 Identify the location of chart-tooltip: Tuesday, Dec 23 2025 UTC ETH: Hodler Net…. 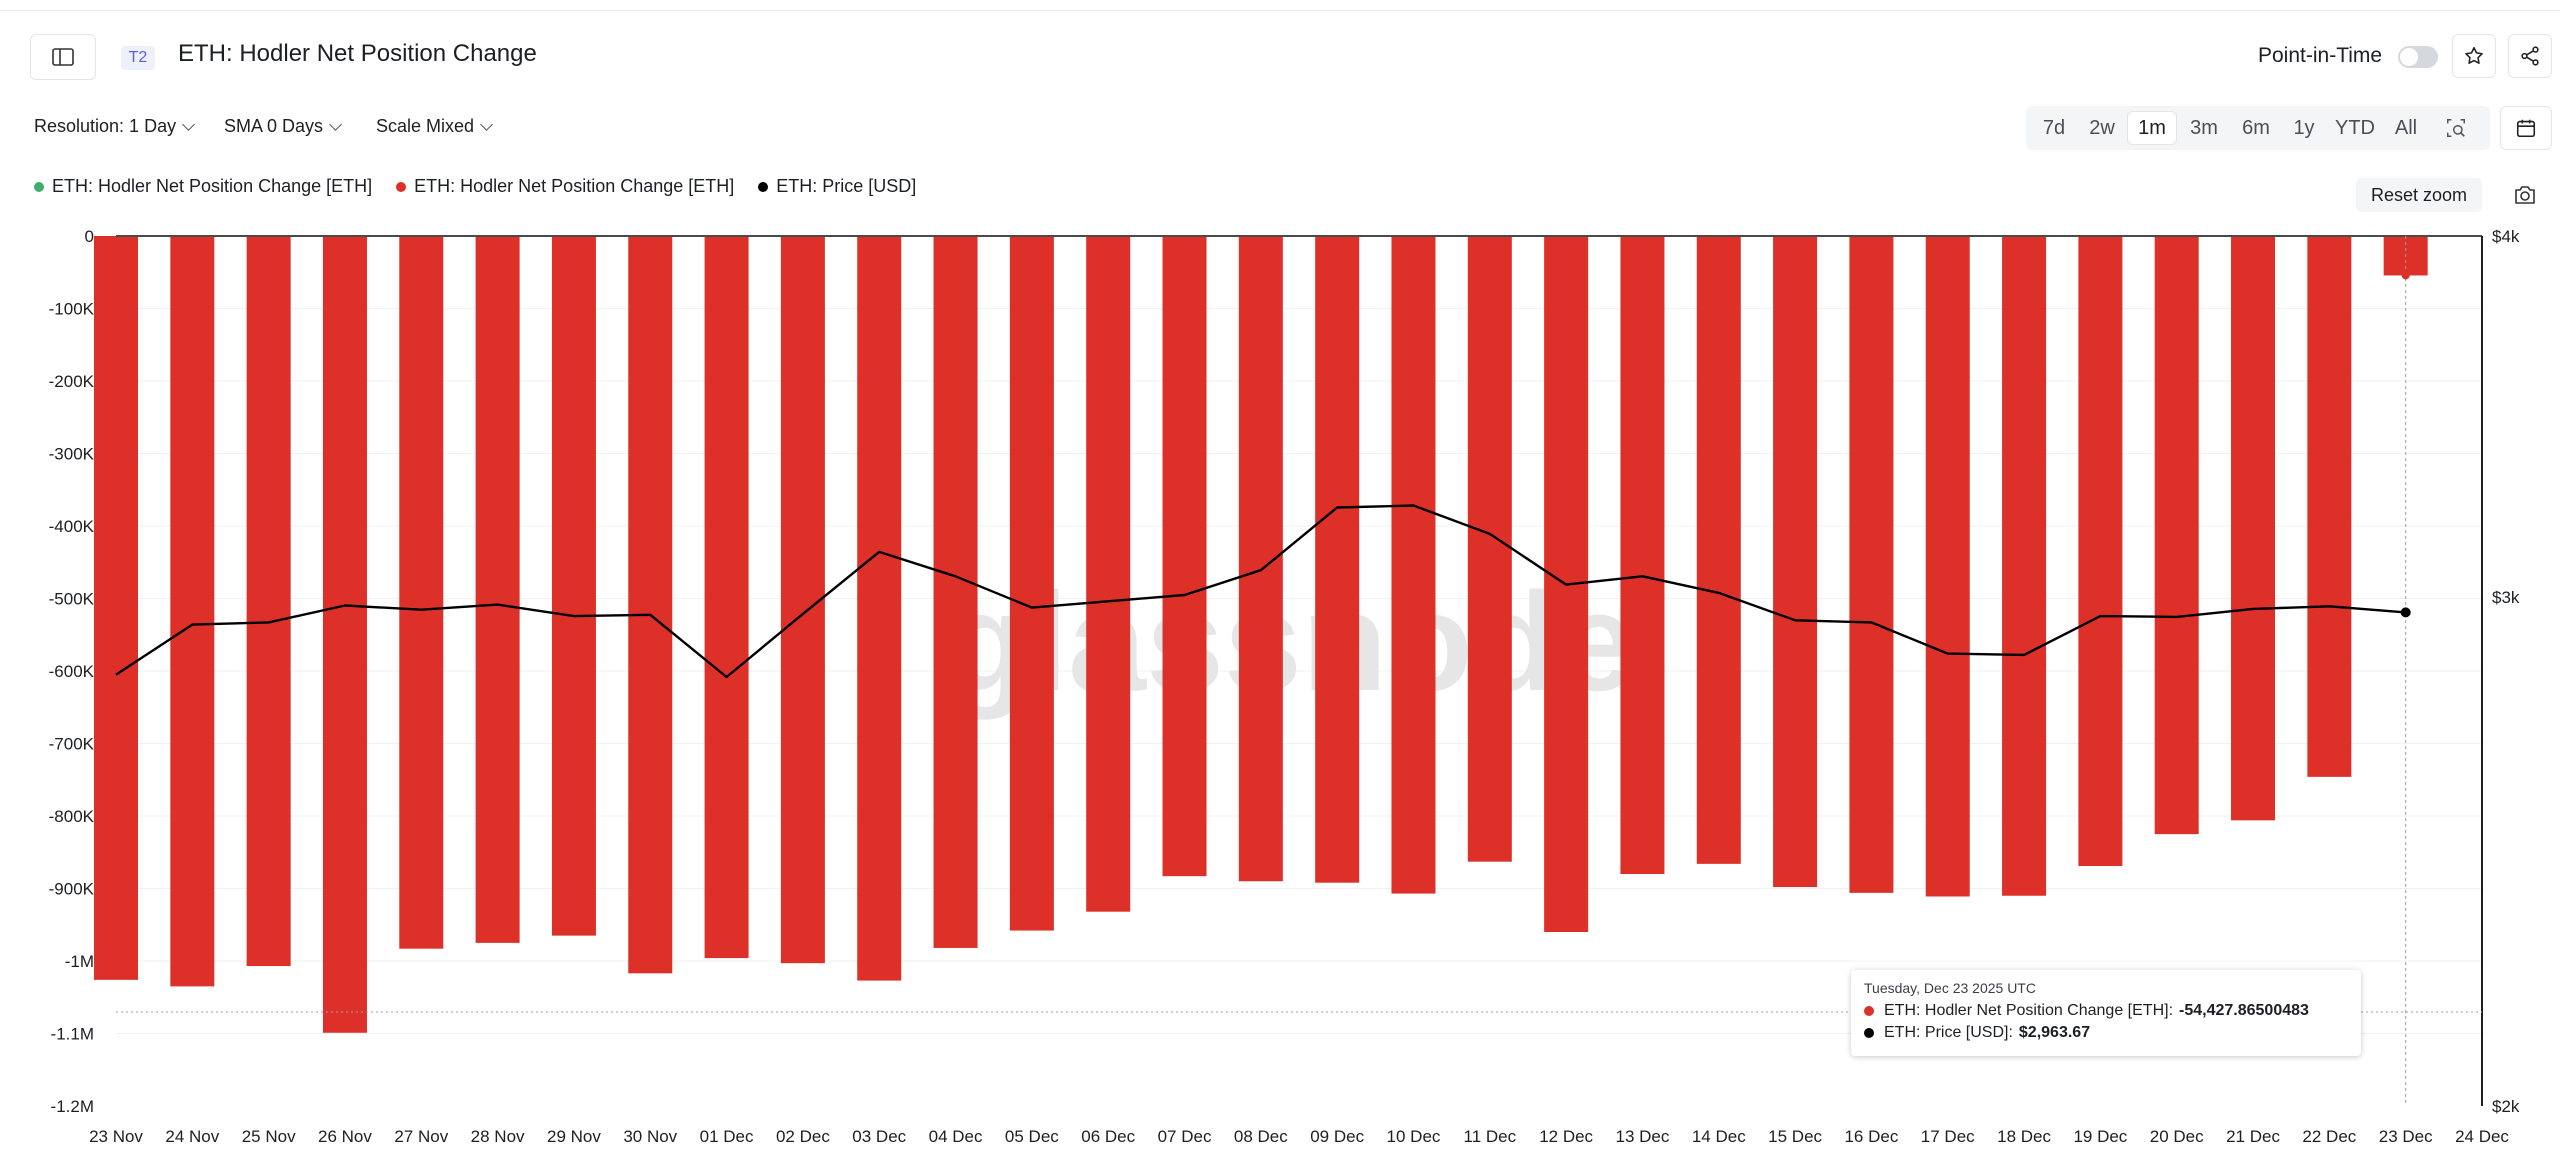
(2106, 1013).